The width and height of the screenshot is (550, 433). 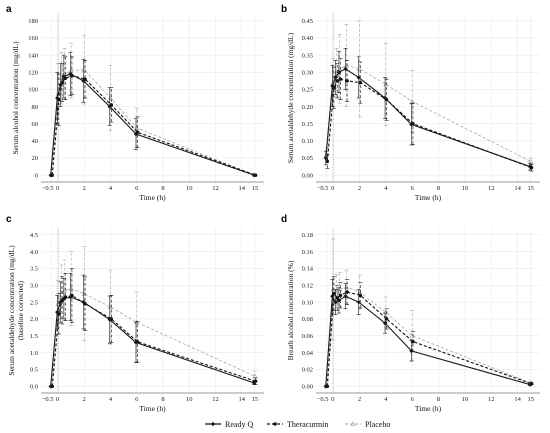 I want to click on y-tick-label: 0.00, so click(x=307, y=175).